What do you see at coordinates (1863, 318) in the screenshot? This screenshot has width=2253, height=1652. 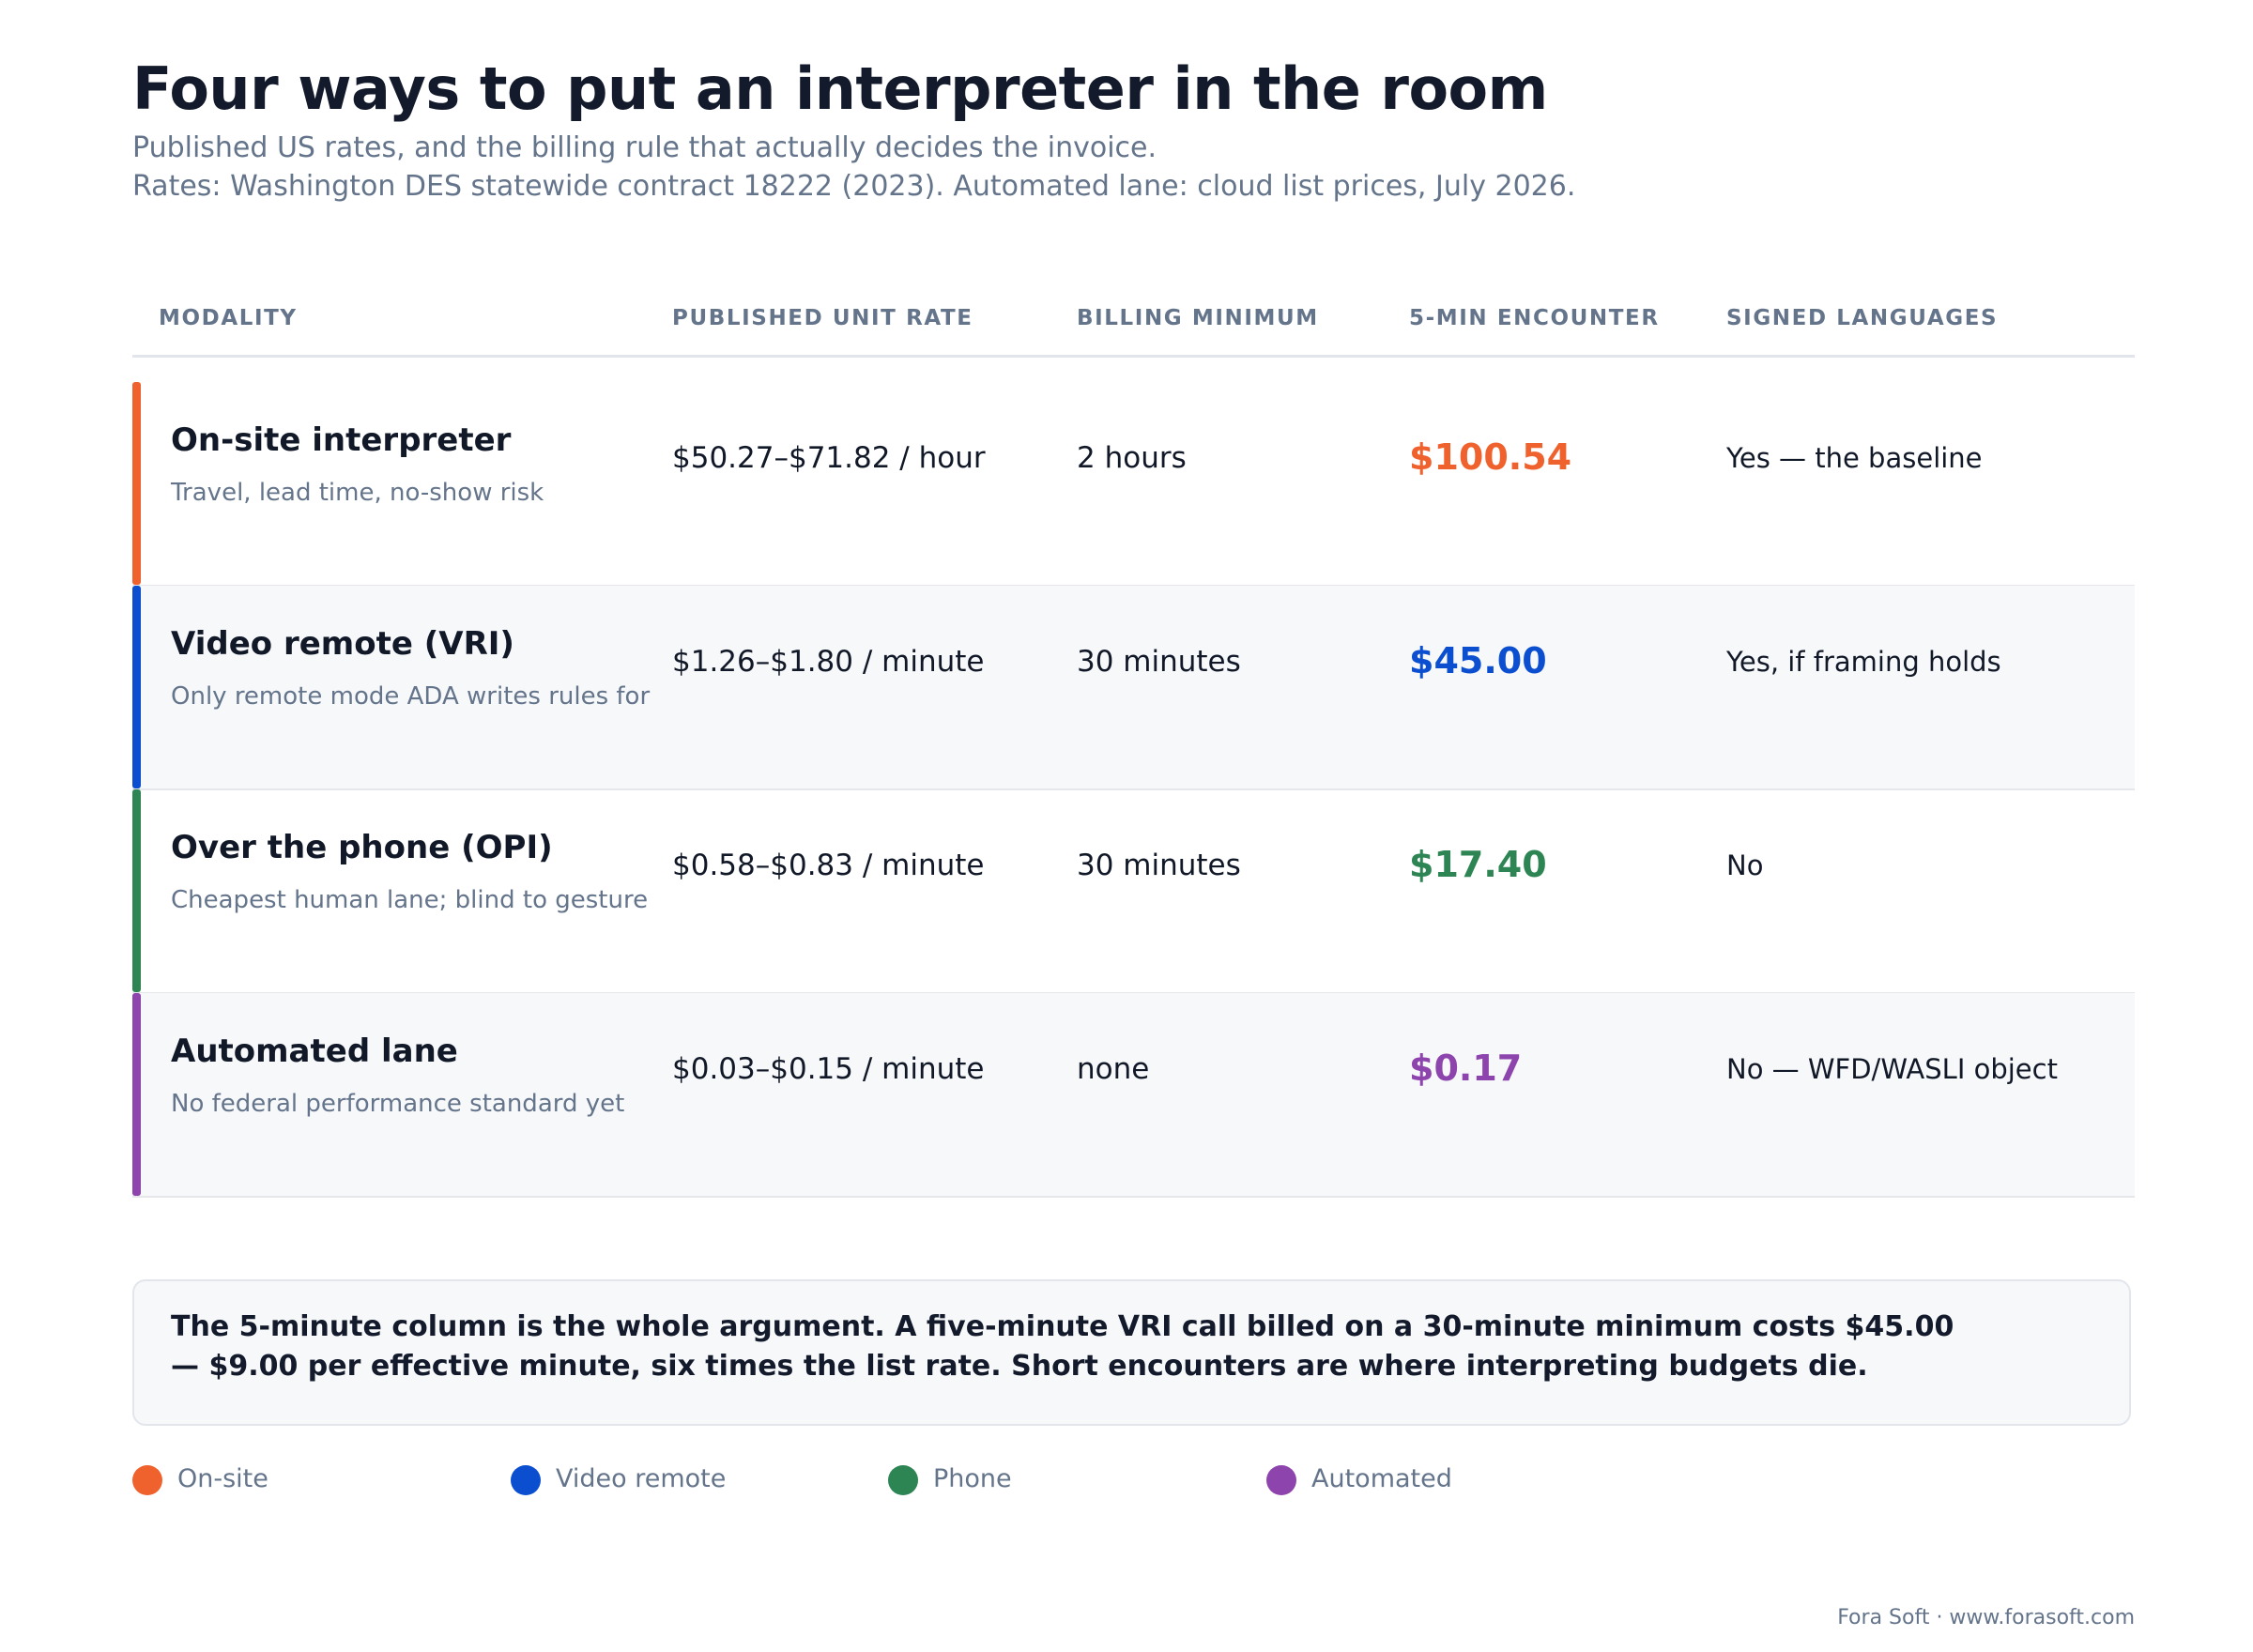 I see `column-header-signed-languages: SIGNED LANGUAGES` at bounding box center [1863, 318].